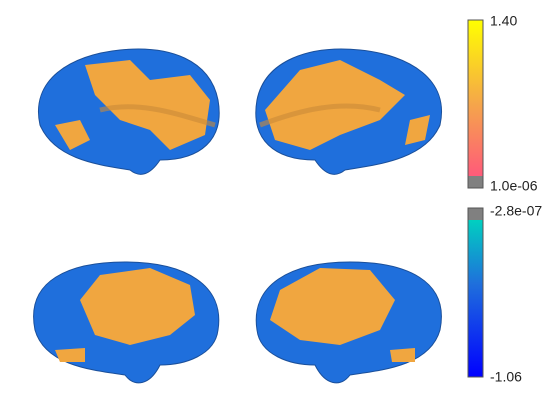 The height and width of the screenshot is (420, 560). What do you see at coordinates (506, 377) in the screenshot?
I see `colorbar-min-label: -1.06` at bounding box center [506, 377].